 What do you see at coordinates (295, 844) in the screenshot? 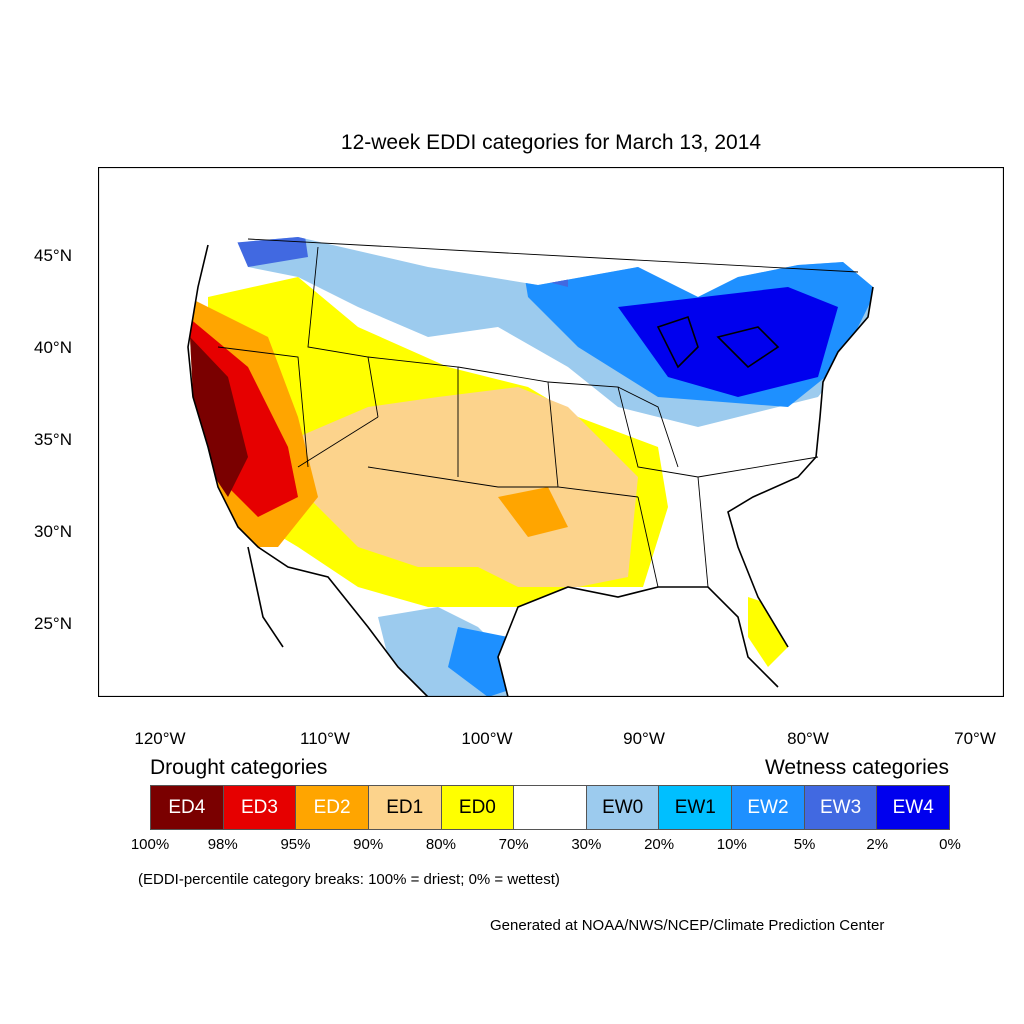
I see `percent-label: 95%` at bounding box center [295, 844].